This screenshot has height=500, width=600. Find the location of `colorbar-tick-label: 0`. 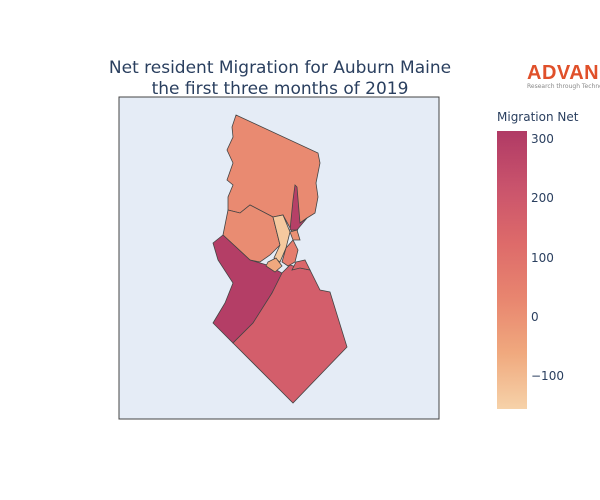

colorbar-tick-label: 0 is located at coordinates (535, 316).